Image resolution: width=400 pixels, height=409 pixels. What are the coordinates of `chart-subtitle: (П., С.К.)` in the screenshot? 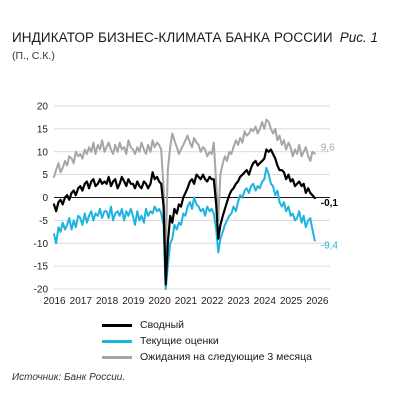 It's located at (33, 56).